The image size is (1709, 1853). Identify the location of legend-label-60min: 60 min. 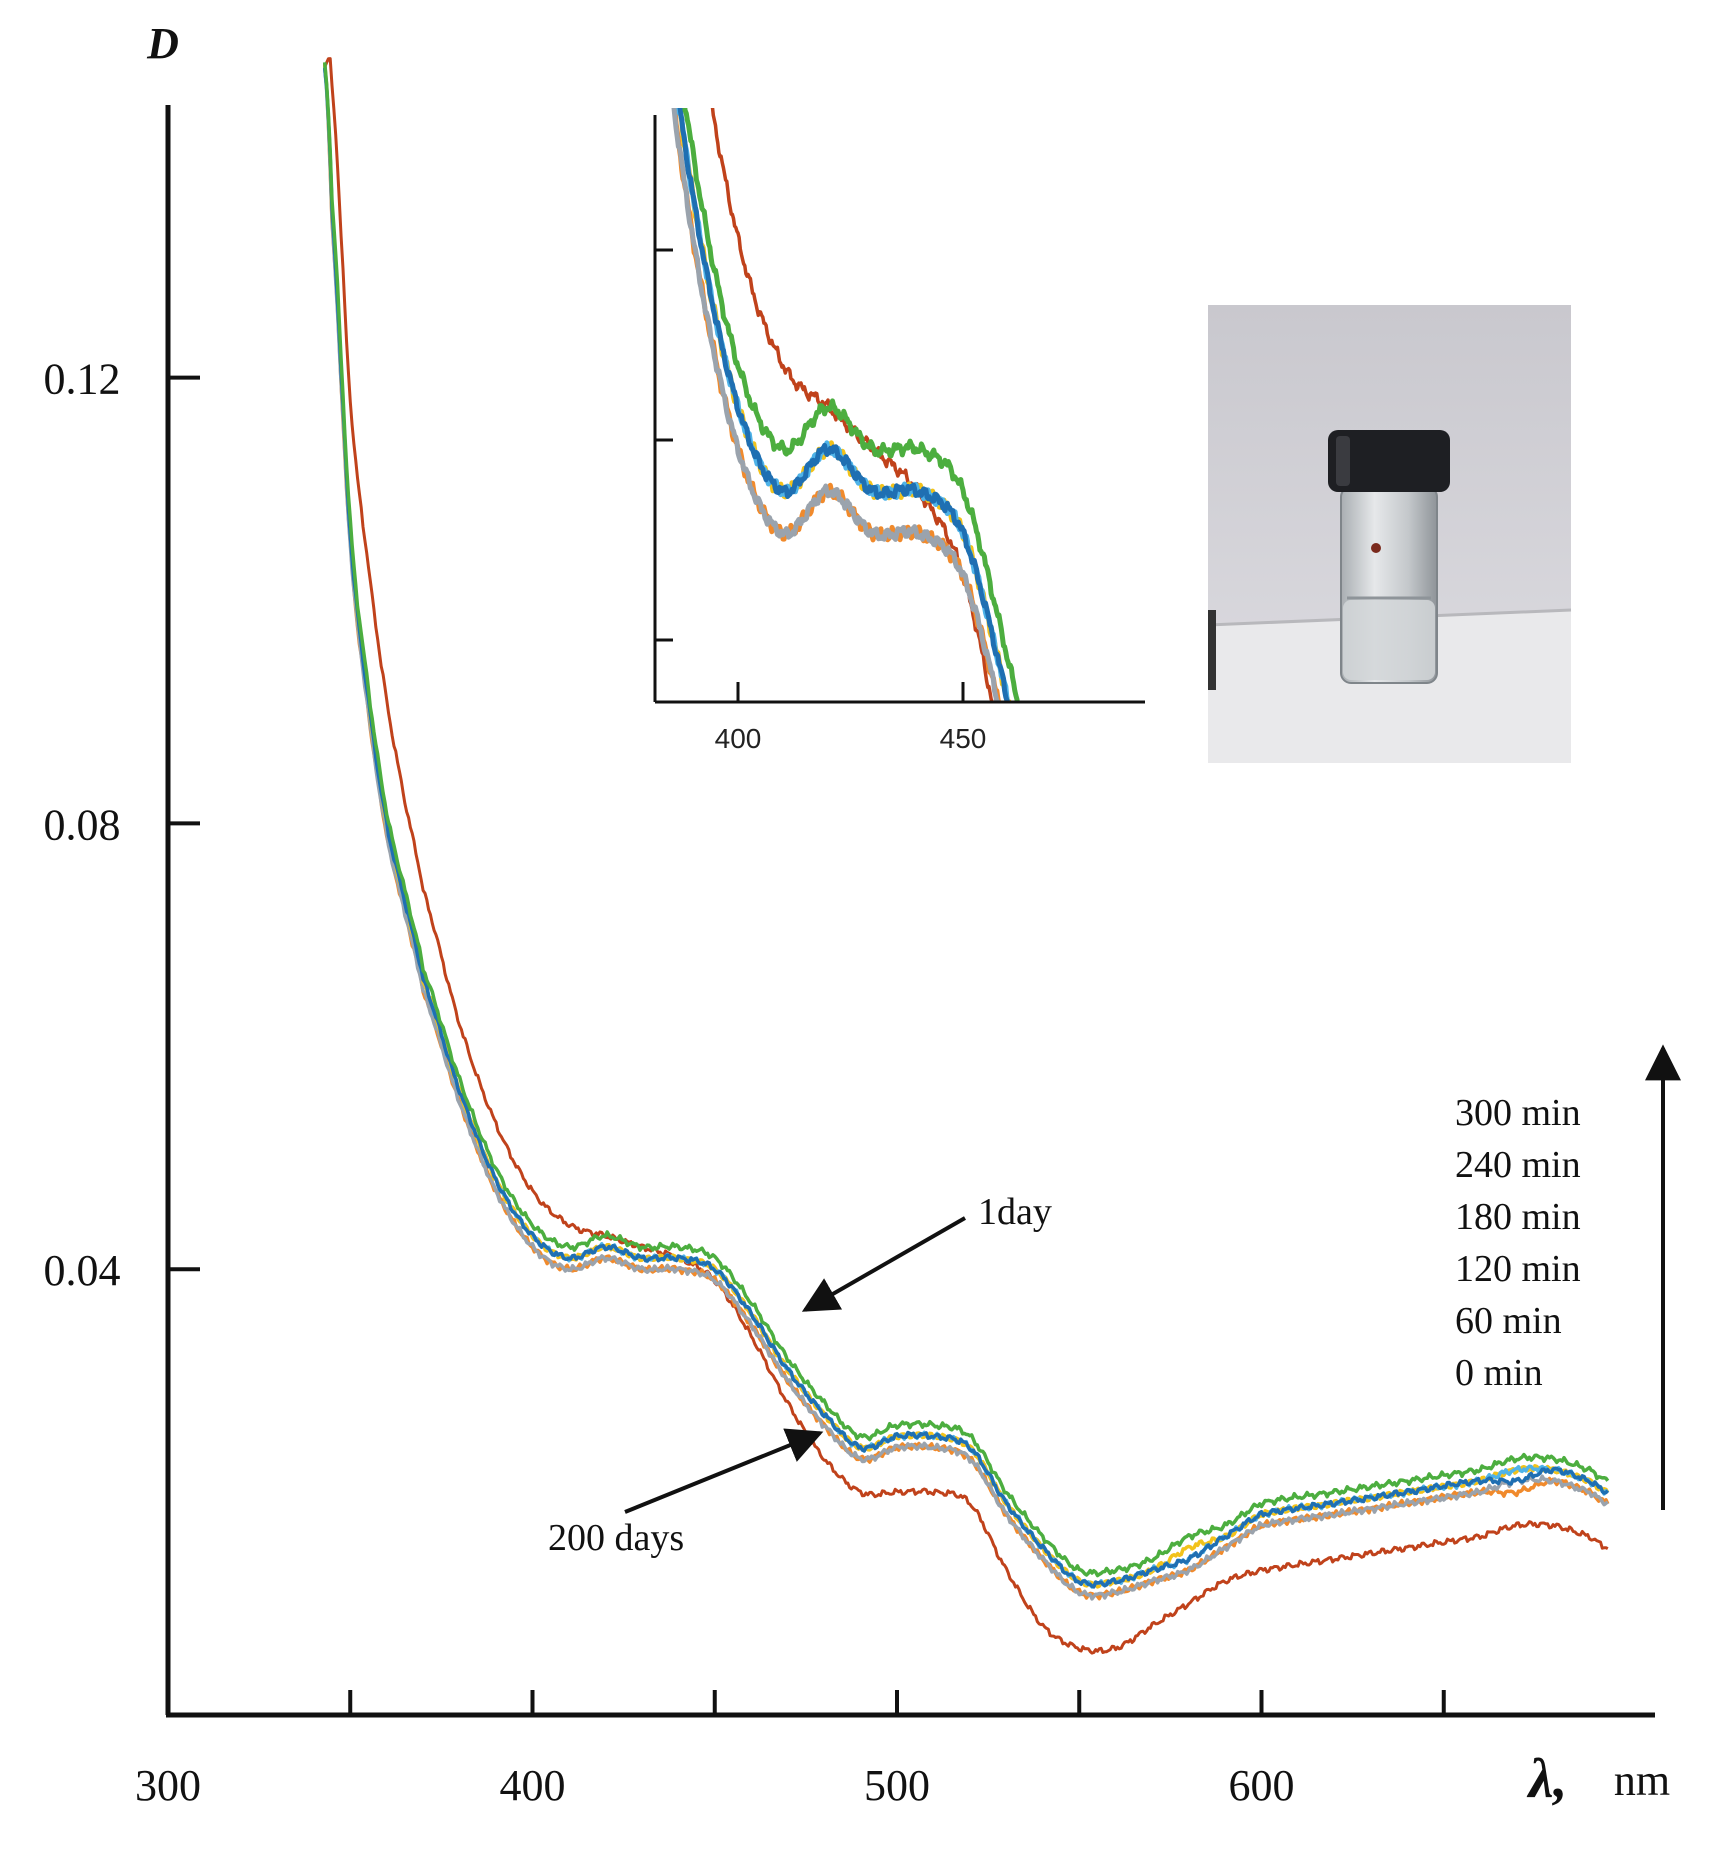
(1508, 1321).